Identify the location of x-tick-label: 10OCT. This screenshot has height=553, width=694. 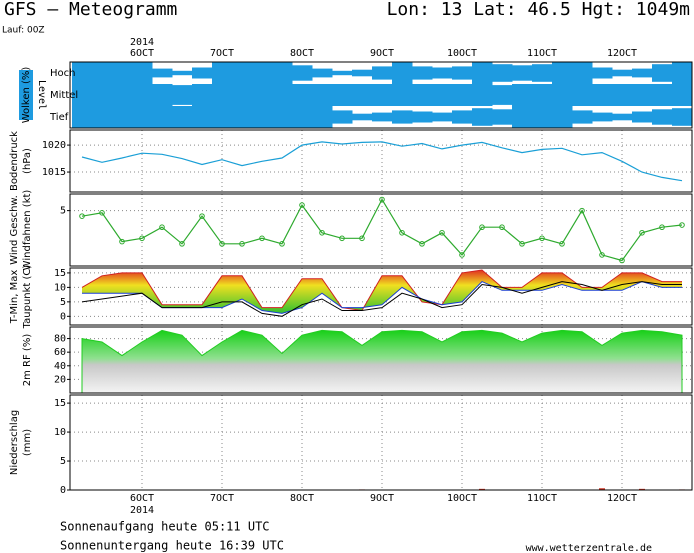
(462, 53).